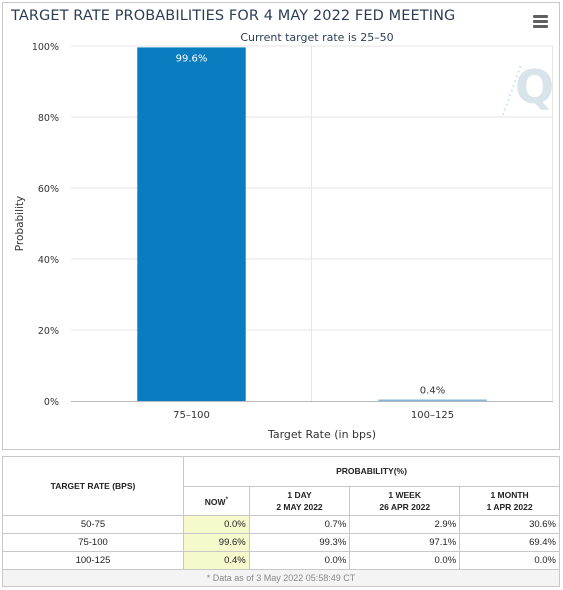 The image size is (563, 590). I want to click on col-header: 1 MONTH 1 APR 2022, so click(509, 500).